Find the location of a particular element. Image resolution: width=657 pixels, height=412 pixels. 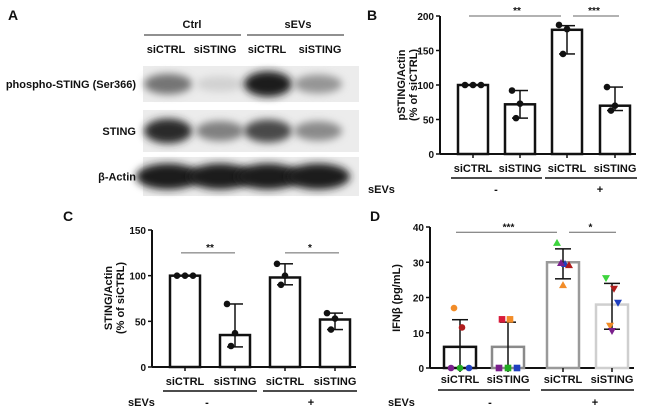

blot-row-label: β-Actin is located at coordinates (117, 178).